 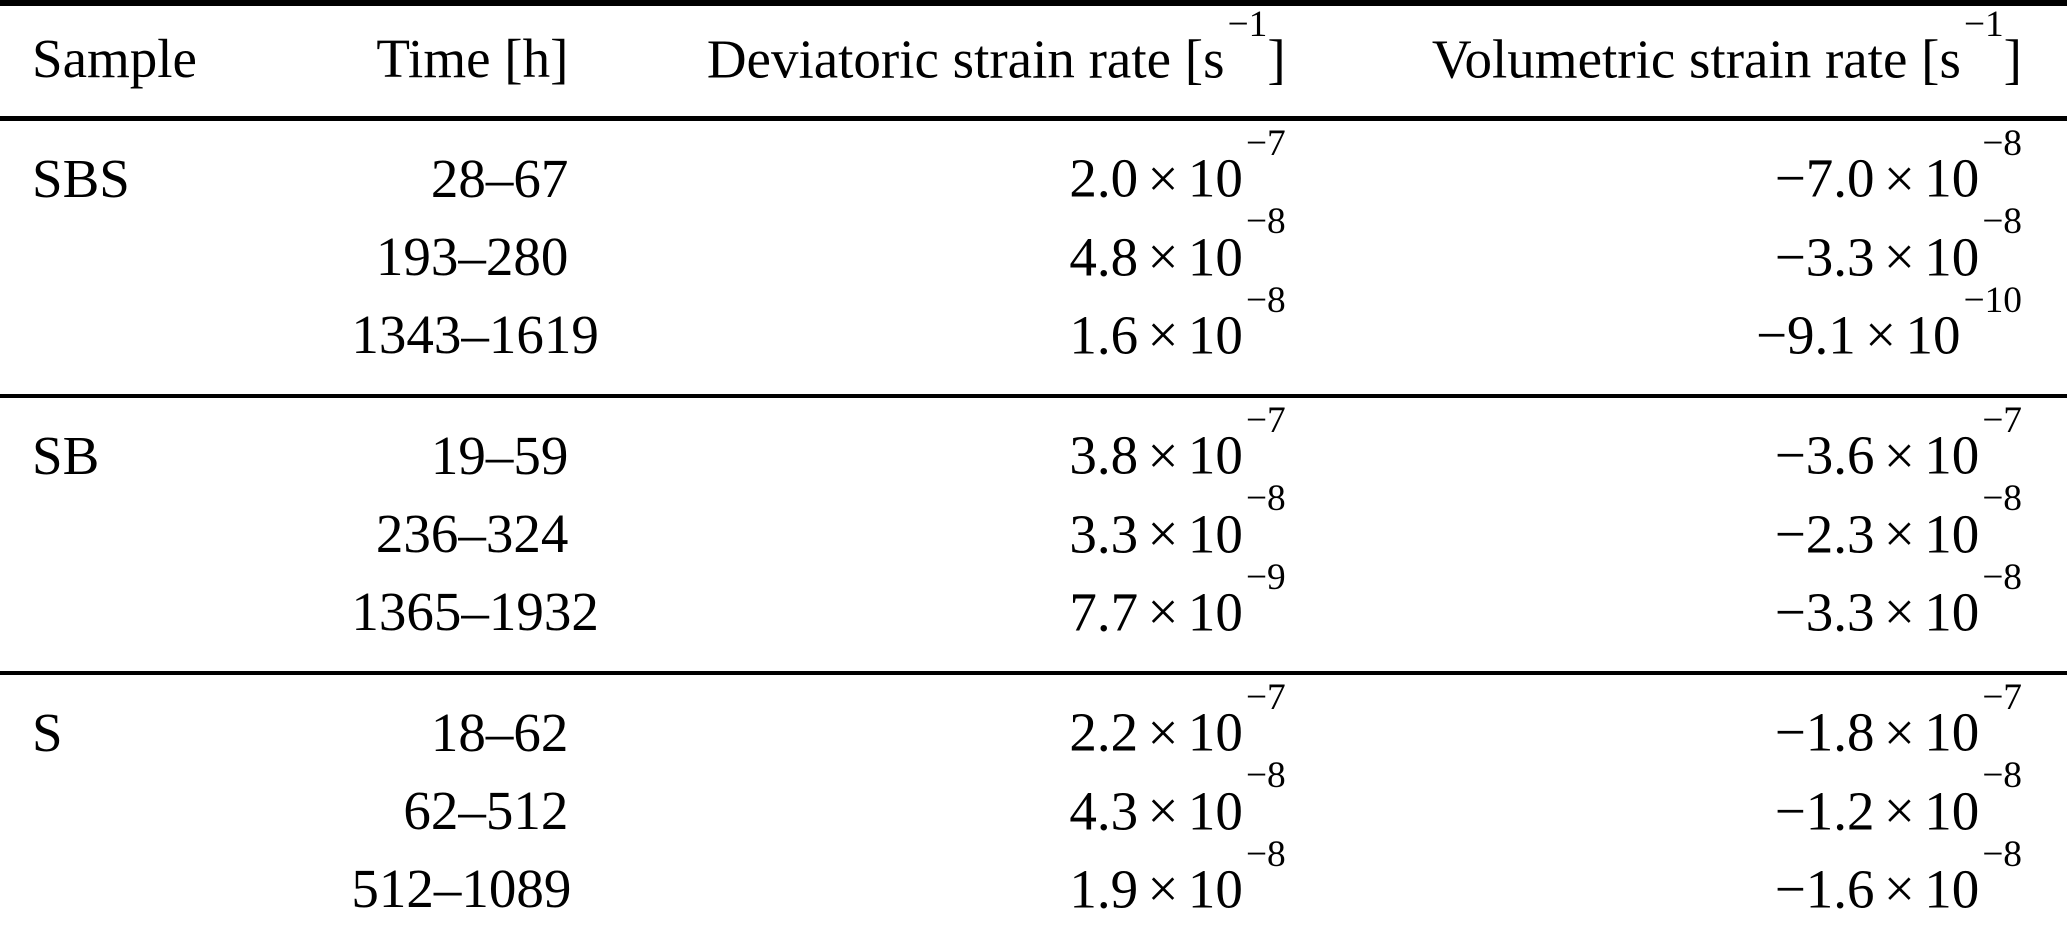 What do you see at coordinates (926, 338) in the screenshot?
I see `deviatoric-rate-cell: 1.6 × 10−8` at bounding box center [926, 338].